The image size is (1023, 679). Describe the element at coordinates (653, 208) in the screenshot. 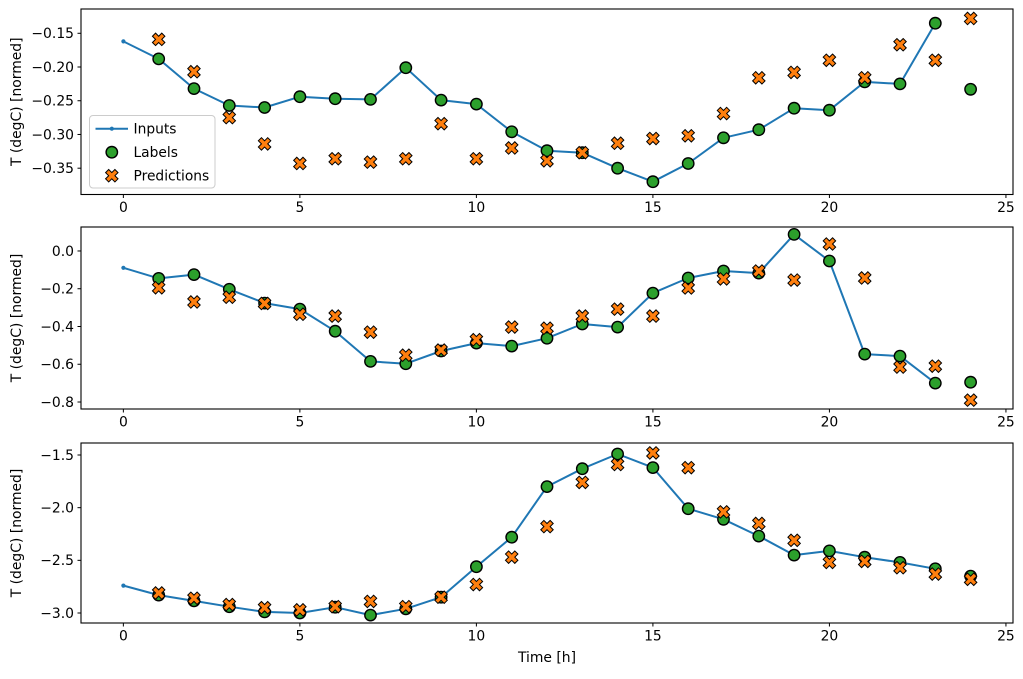

I see `x-tick-label: 15` at that location.